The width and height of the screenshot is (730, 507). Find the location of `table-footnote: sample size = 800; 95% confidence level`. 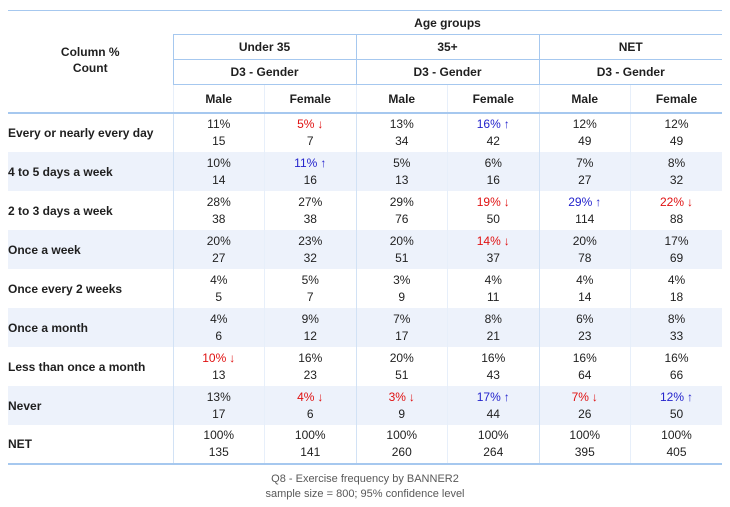

table-footnote: sample size = 800; 95% confidence level is located at coordinates (365, 494).